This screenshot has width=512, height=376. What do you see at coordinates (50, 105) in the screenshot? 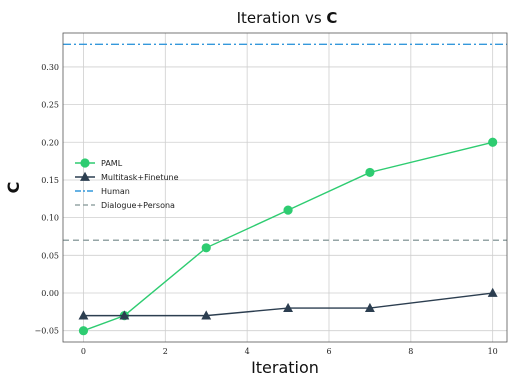
I see `y-tick-label: 0.25` at bounding box center [50, 105].